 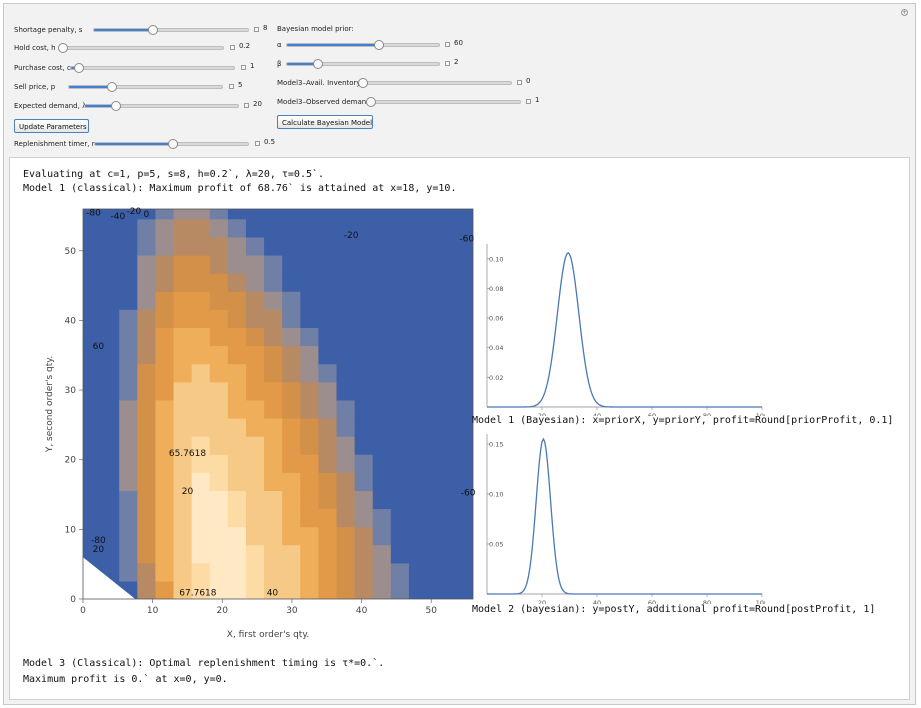 What do you see at coordinates (231, 86) in the screenshot?
I see `sell-price-expand-icon` at bounding box center [231, 86].